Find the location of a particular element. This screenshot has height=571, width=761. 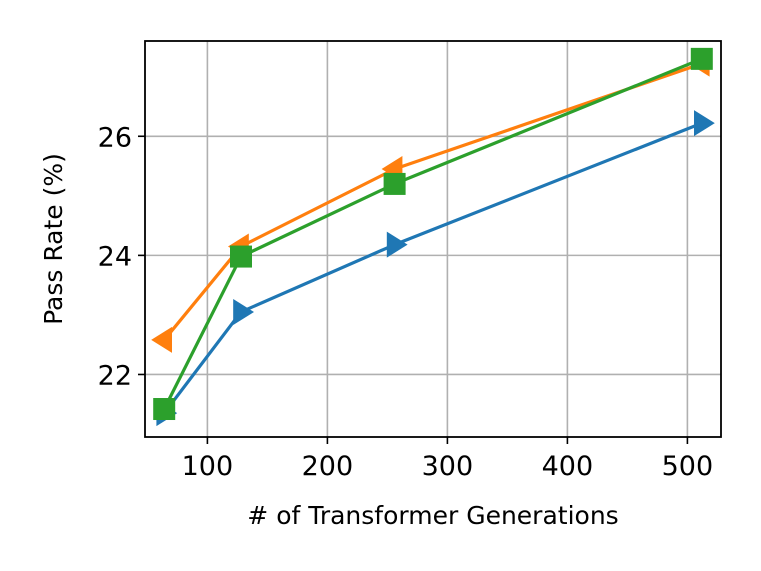

y-tick-label: 26 is located at coordinates (115, 137).